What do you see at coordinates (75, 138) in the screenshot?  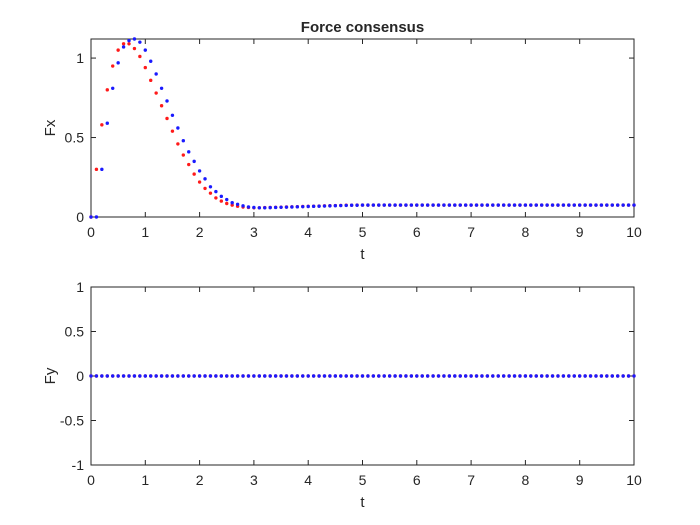 I see `y-tick-label: 0.5` at bounding box center [75, 138].